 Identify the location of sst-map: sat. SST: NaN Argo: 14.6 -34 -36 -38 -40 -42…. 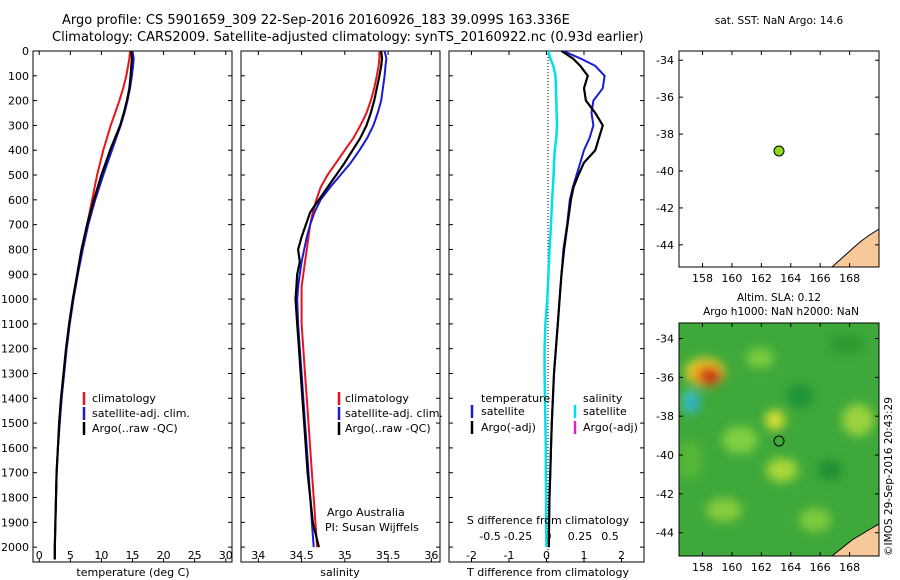
(768, 150).